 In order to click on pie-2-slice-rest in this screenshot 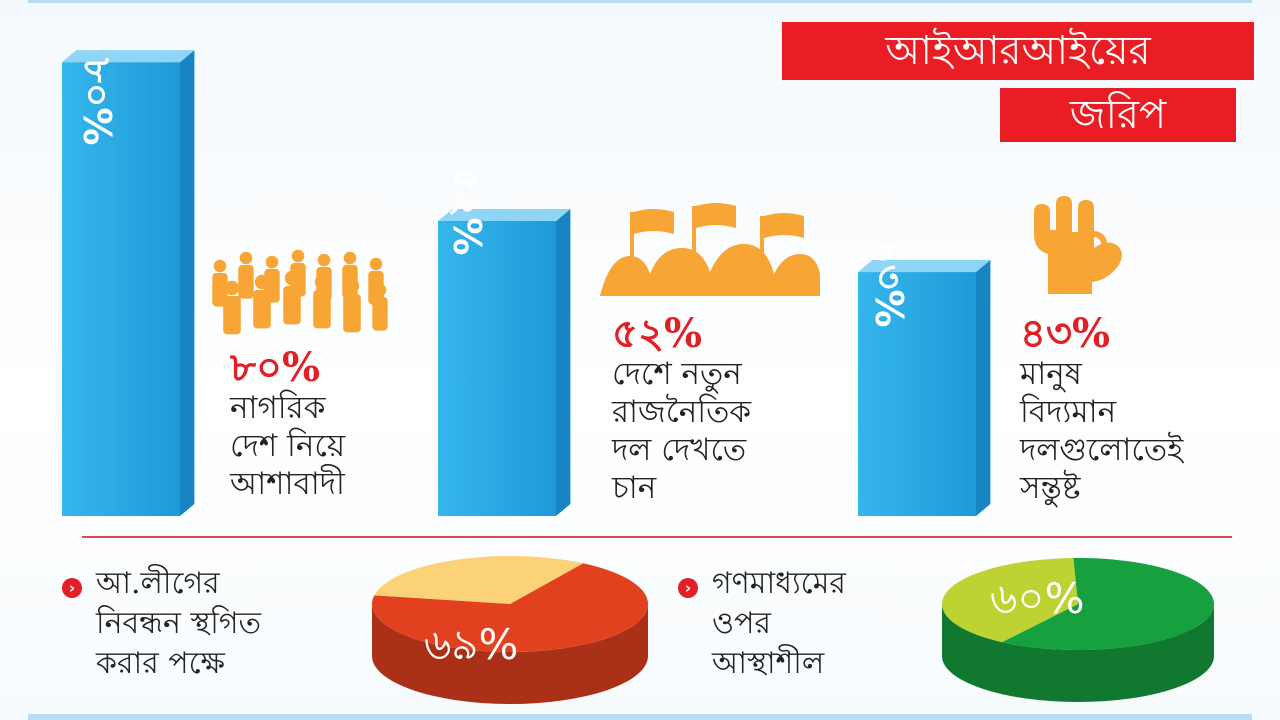, I will do `click(1010, 600)`.